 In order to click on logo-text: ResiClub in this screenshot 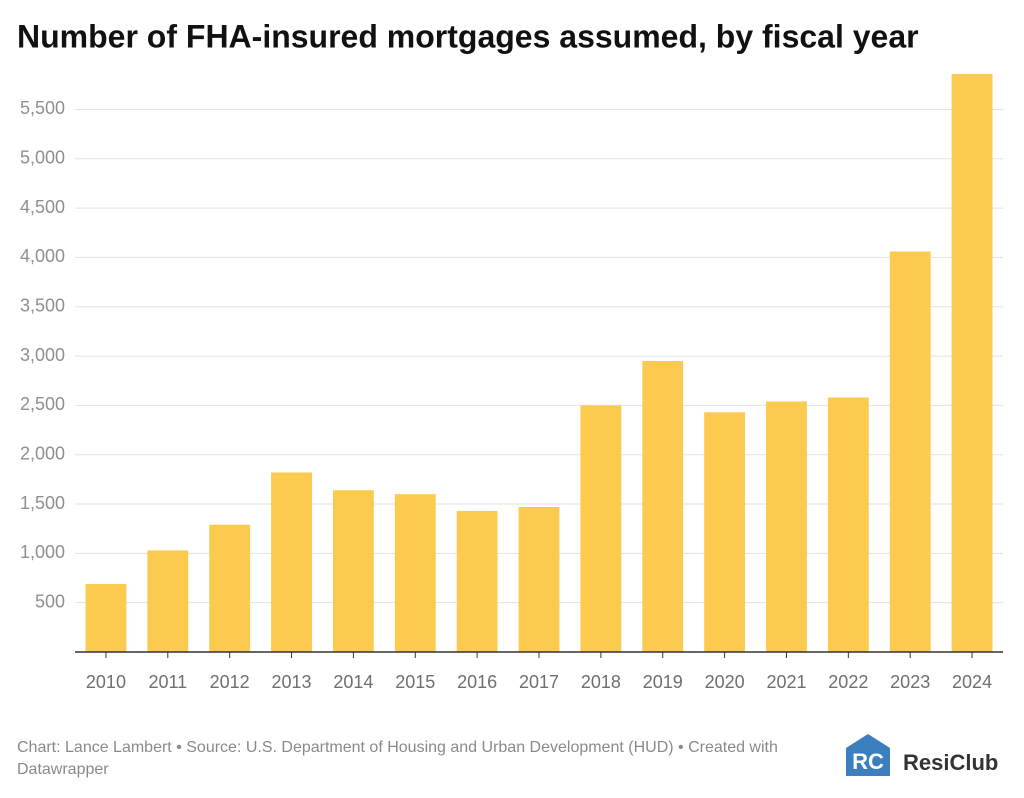, I will do `click(950, 762)`.